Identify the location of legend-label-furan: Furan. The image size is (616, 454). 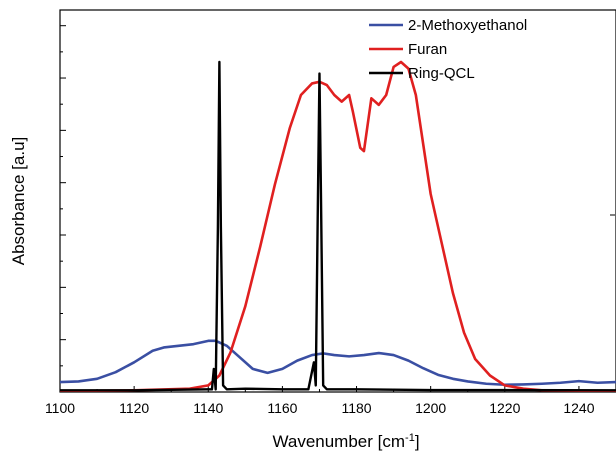
(427, 49).